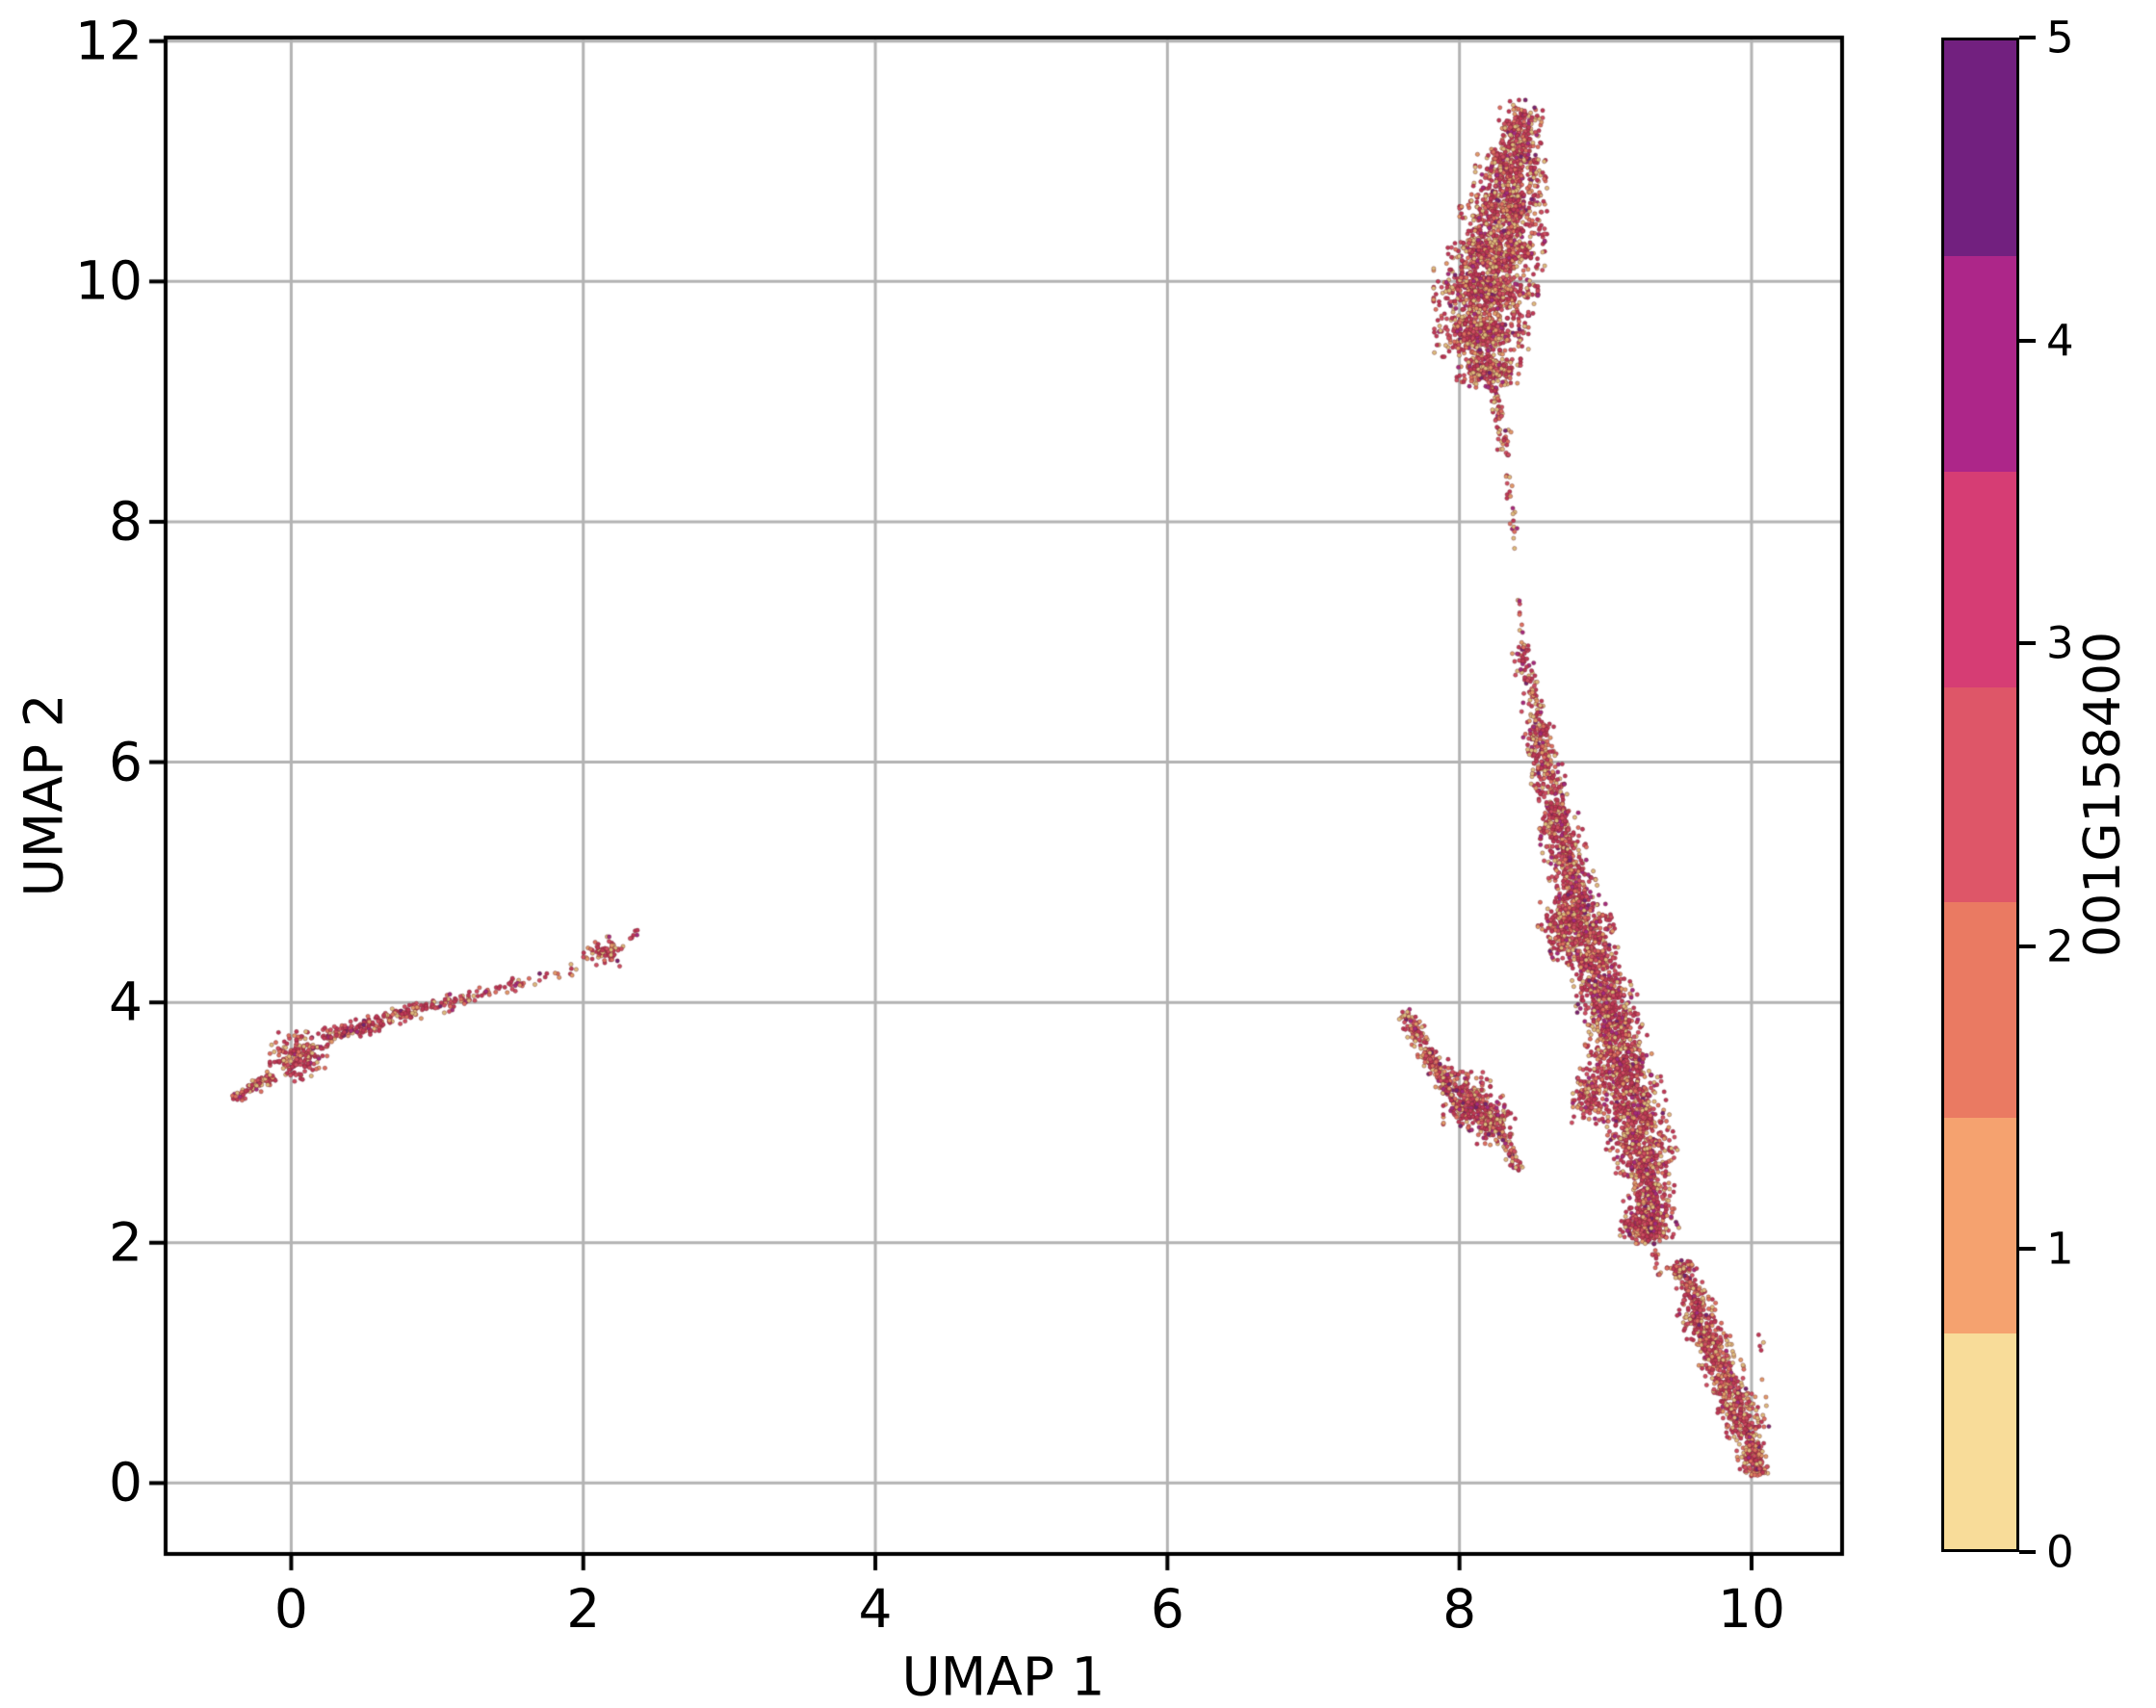  What do you see at coordinates (109, 41) in the screenshot?
I see `y-tick-label: 12` at bounding box center [109, 41].